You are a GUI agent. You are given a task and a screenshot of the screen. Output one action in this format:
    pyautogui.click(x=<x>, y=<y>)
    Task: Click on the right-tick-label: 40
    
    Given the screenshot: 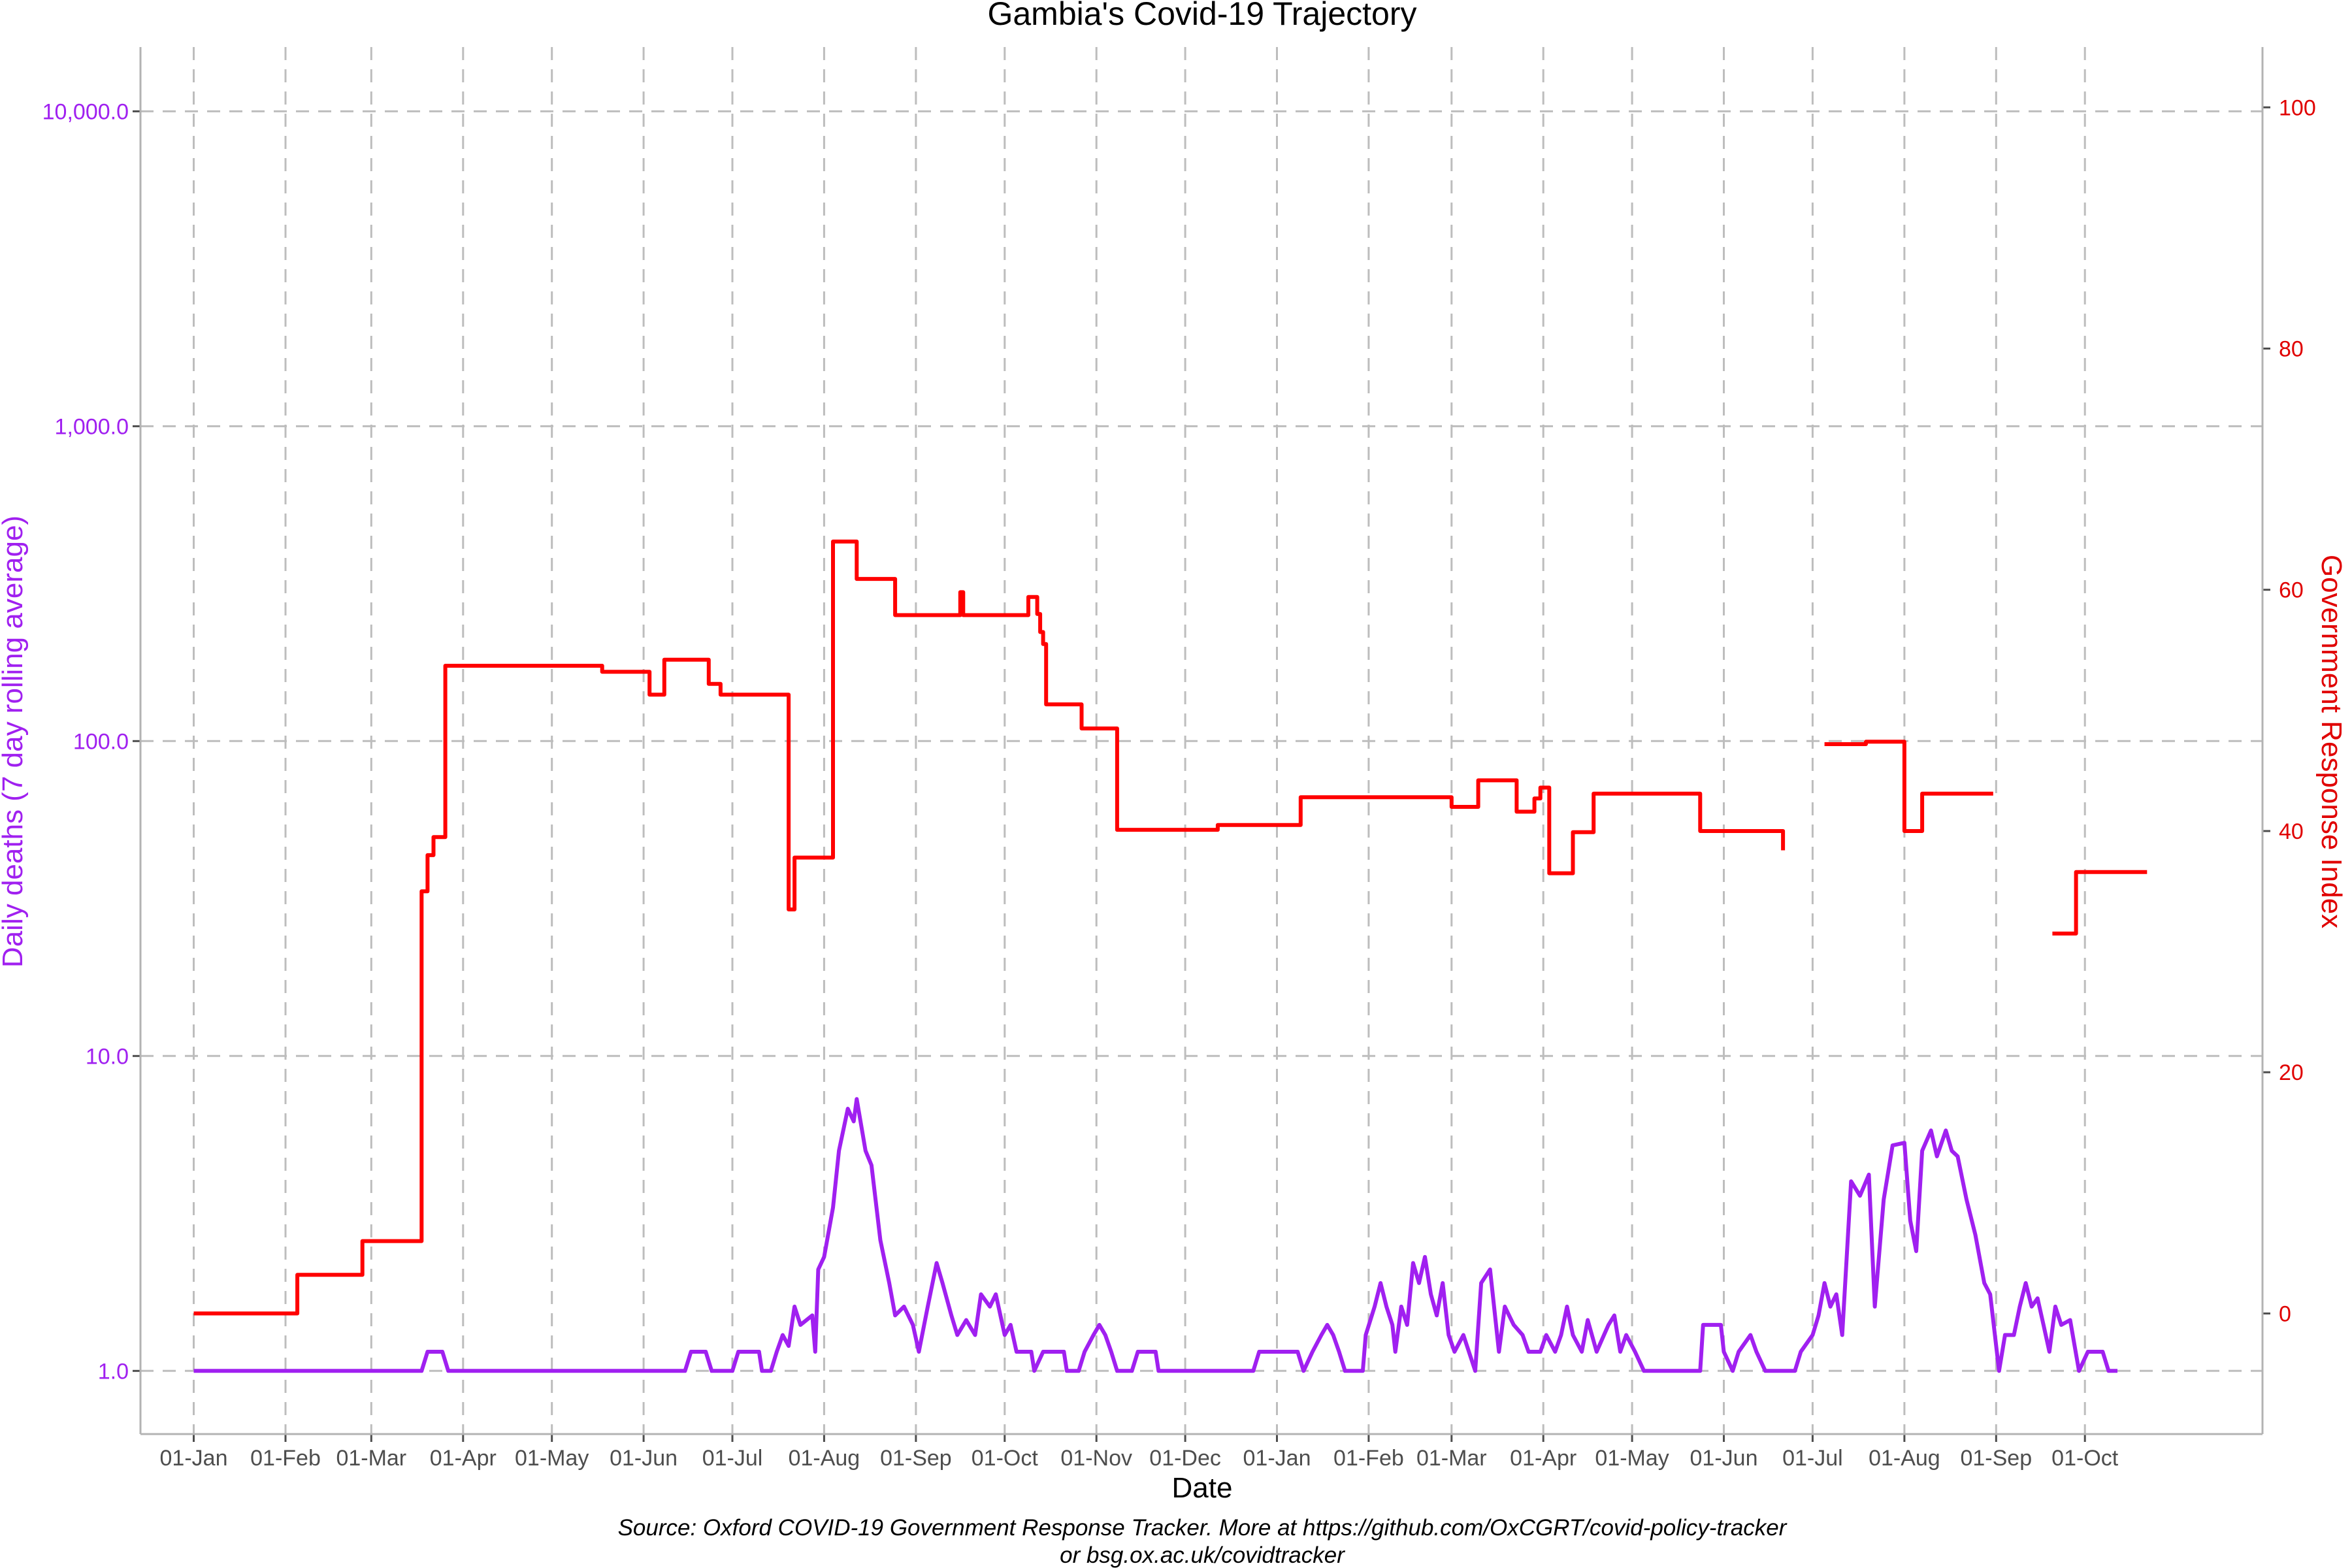 What is the action you would take?
    pyautogui.click(x=2291, y=831)
    